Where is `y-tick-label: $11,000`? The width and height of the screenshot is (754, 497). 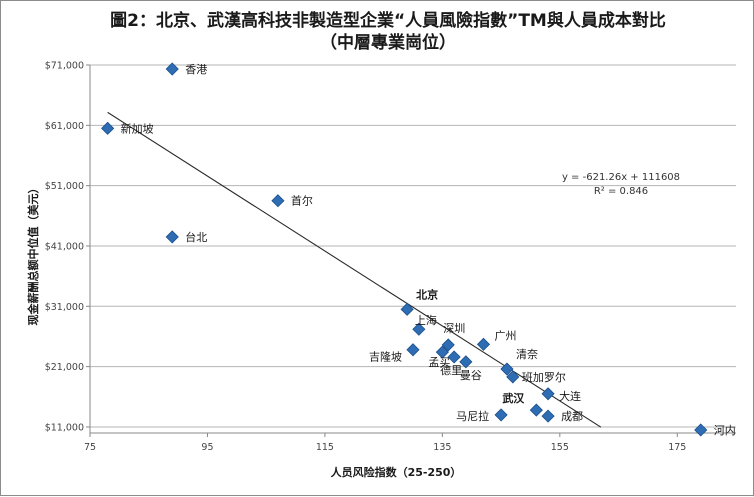
y-tick-label: $11,000 is located at coordinates (64, 427).